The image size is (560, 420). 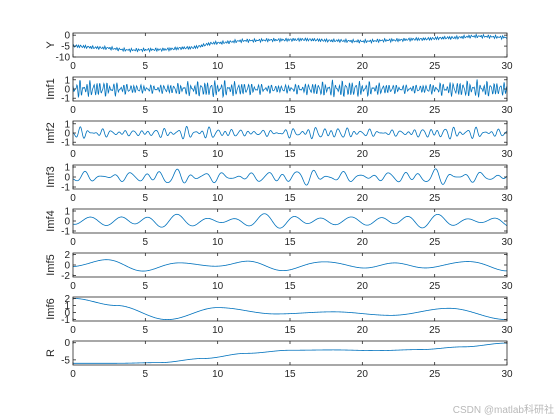 I want to click on series-line-imf2, so click(x=290, y=132).